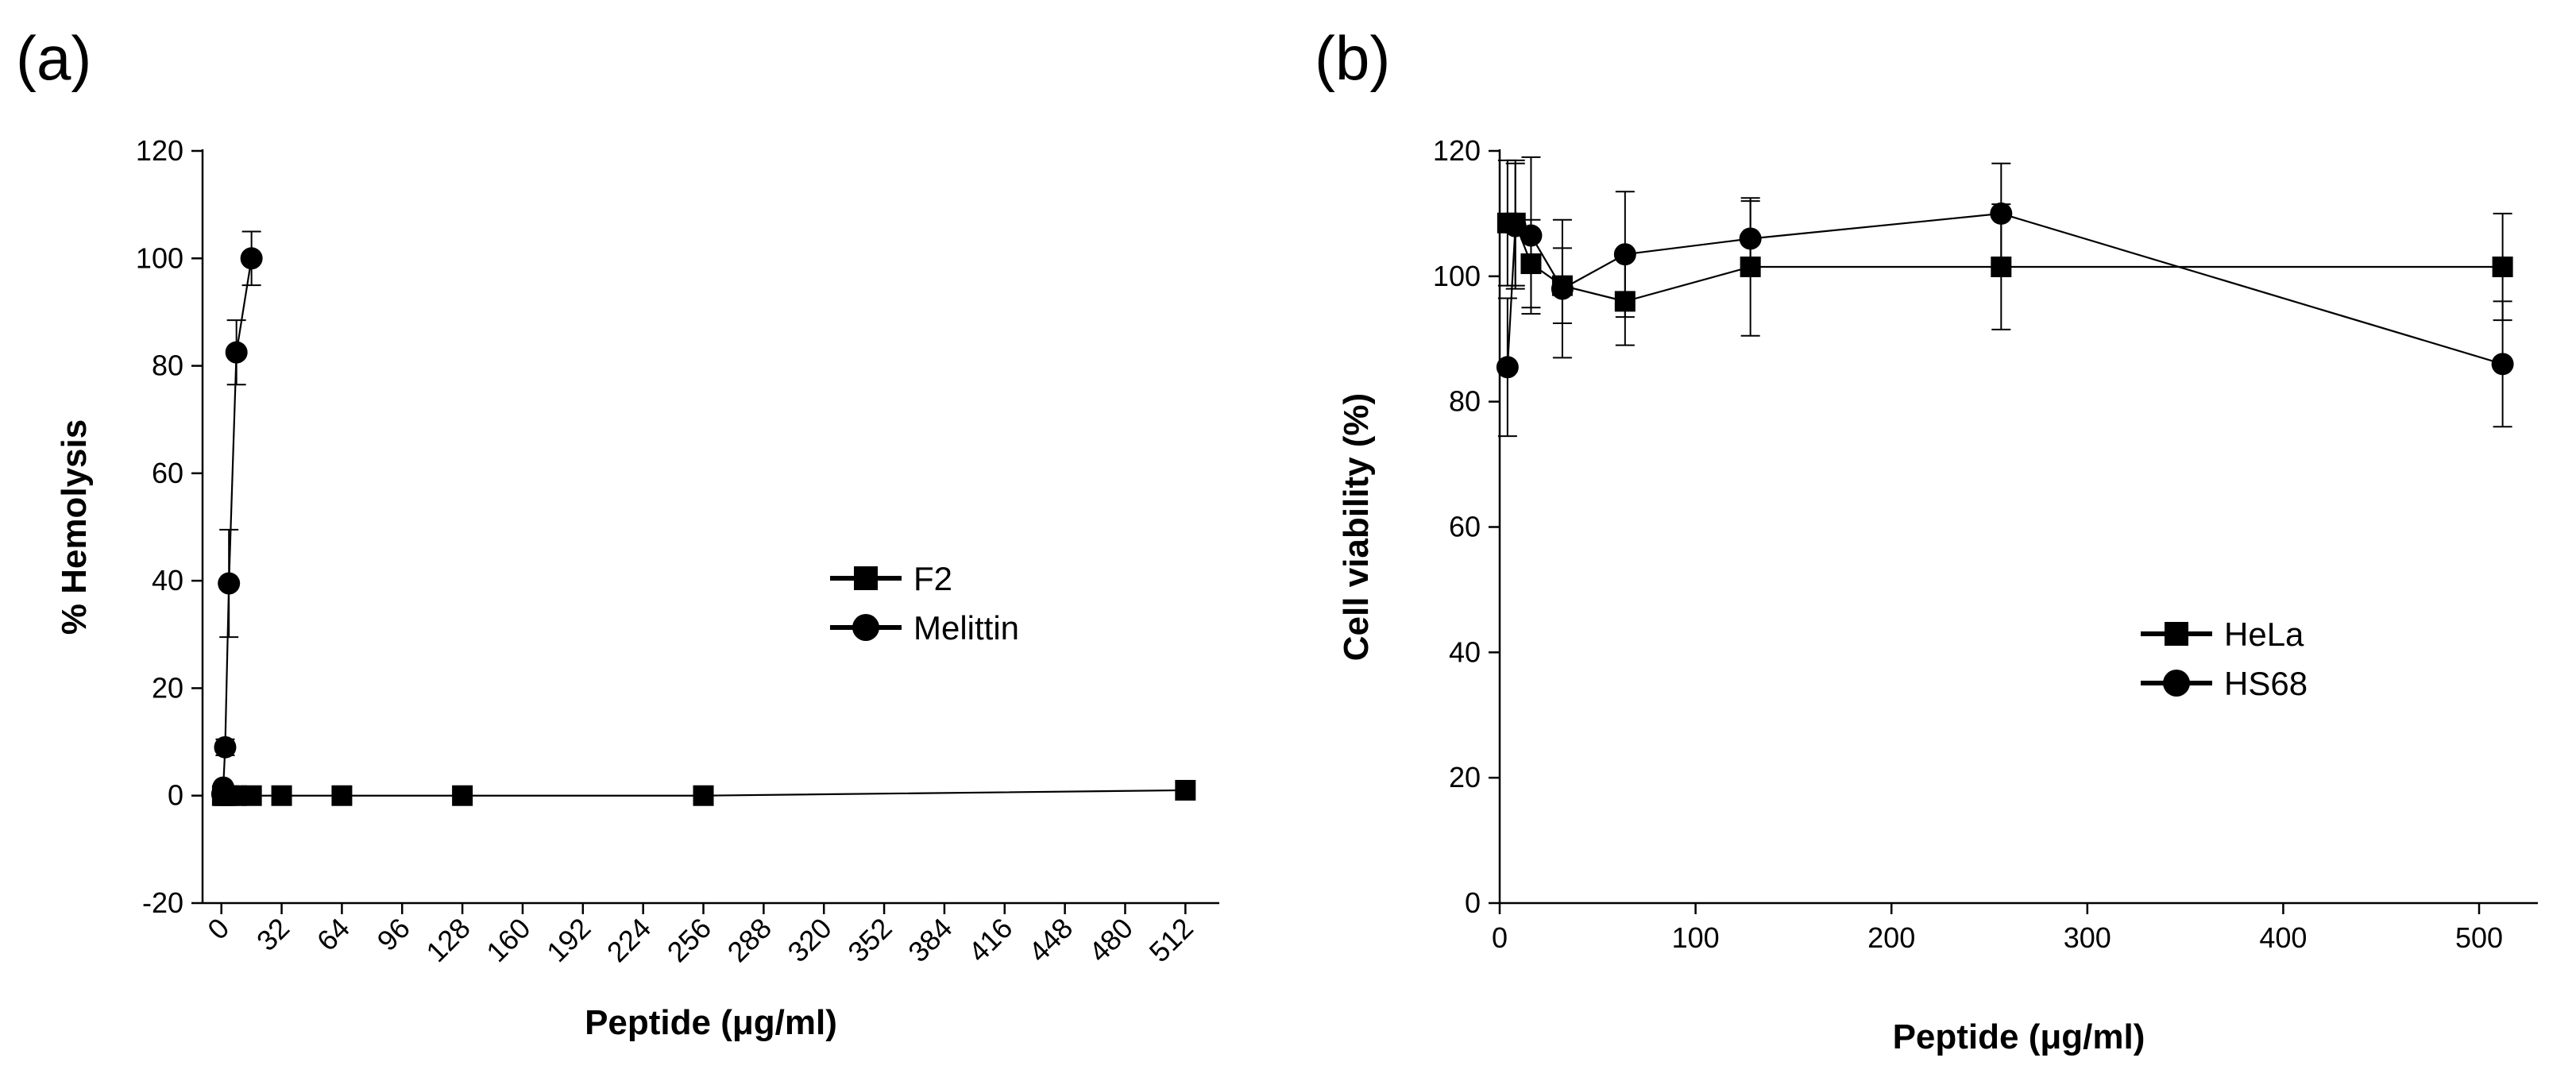 Image resolution: width=2576 pixels, height=1081 pixels. What do you see at coordinates (2502, 267) in the screenshot?
I see `data-point-hela` at bounding box center [2502, 267].